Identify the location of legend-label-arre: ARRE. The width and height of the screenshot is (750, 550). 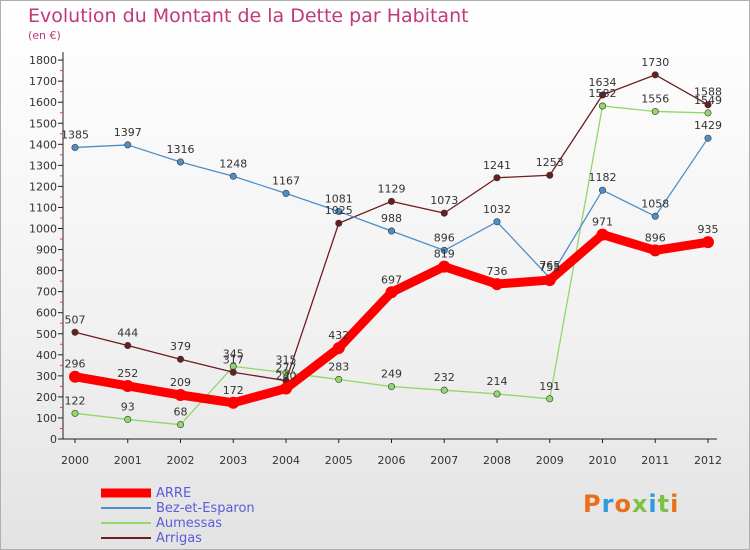
(174, 493).